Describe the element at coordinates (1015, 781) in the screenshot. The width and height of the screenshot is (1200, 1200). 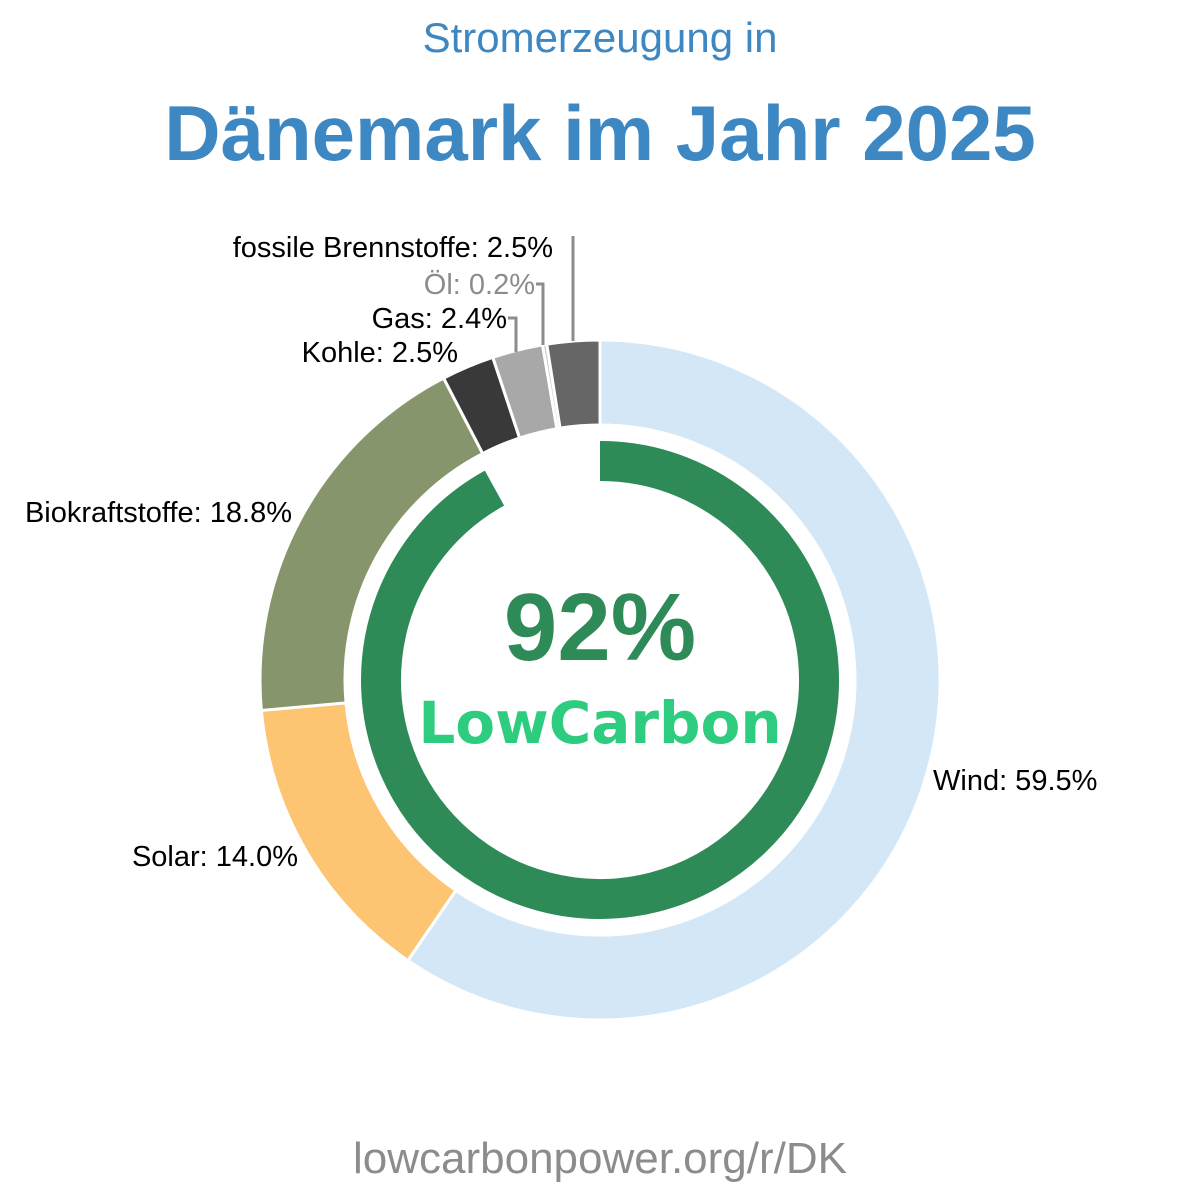
I see `label-wind: Wind: 59.5%` at that location.